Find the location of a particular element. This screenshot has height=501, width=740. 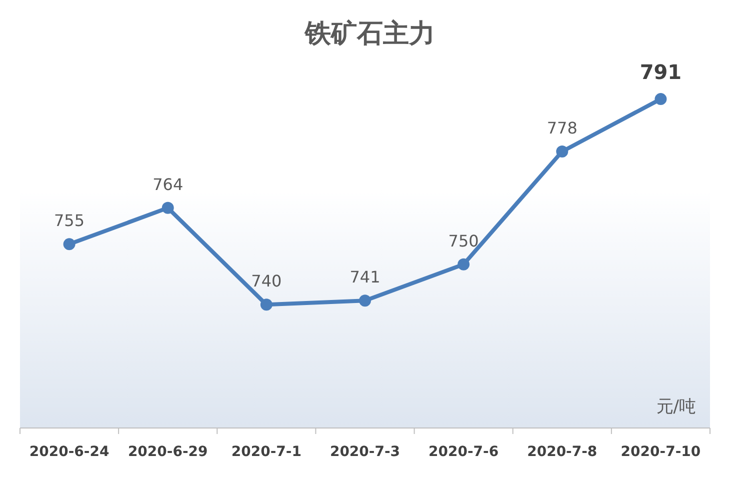

data-label: 778 is located at coordinates (562, 128).